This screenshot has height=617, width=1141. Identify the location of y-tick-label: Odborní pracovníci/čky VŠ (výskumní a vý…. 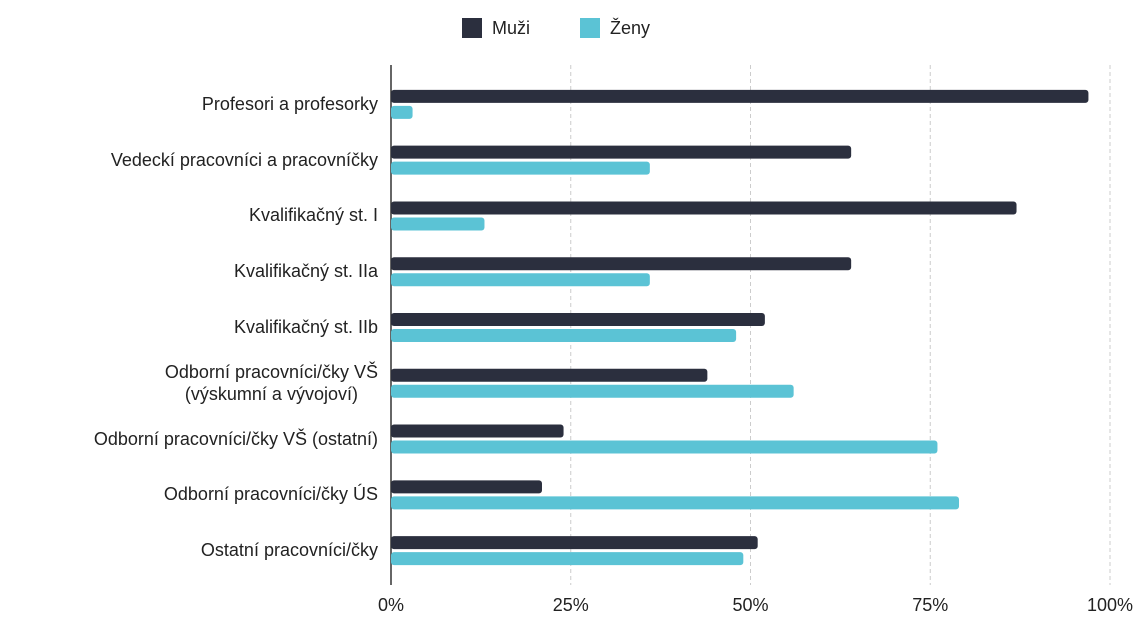
(271, 382).